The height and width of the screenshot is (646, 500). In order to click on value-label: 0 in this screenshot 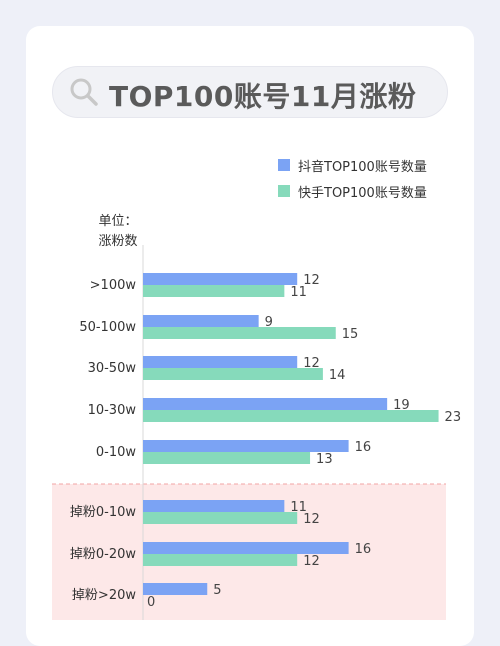, I will do `click(151, 602)`.